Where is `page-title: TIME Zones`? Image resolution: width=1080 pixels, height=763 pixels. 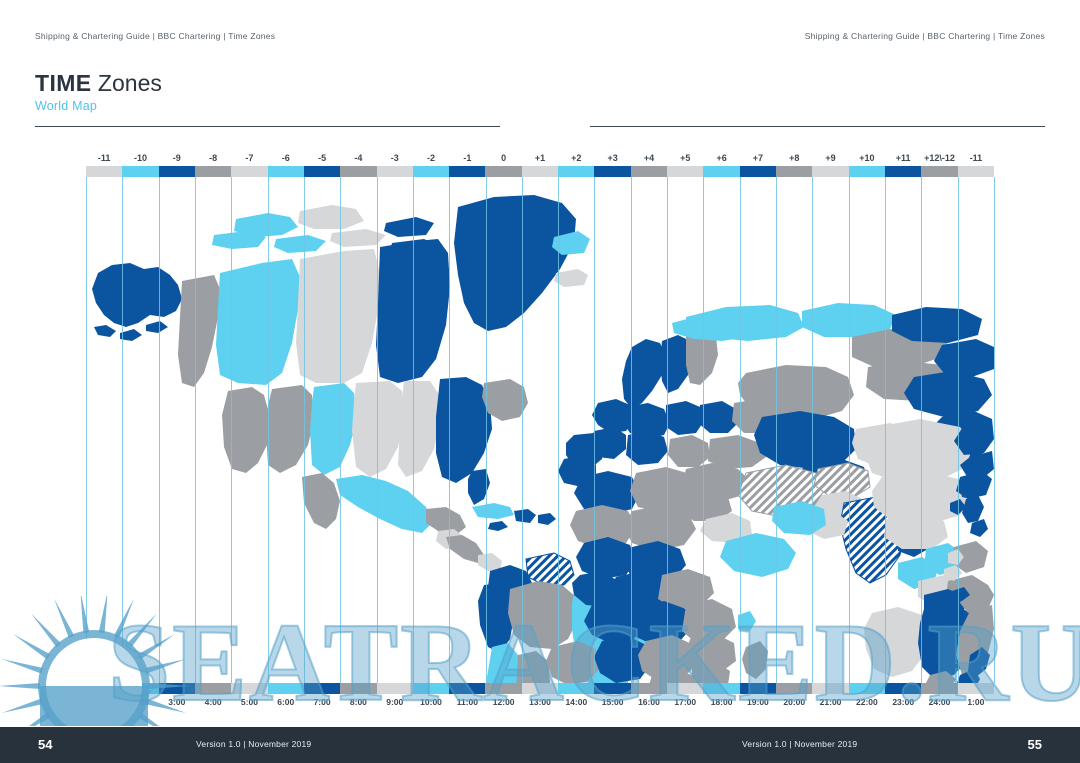 page-title: TIME Zones is located at coordinates (98, 83).